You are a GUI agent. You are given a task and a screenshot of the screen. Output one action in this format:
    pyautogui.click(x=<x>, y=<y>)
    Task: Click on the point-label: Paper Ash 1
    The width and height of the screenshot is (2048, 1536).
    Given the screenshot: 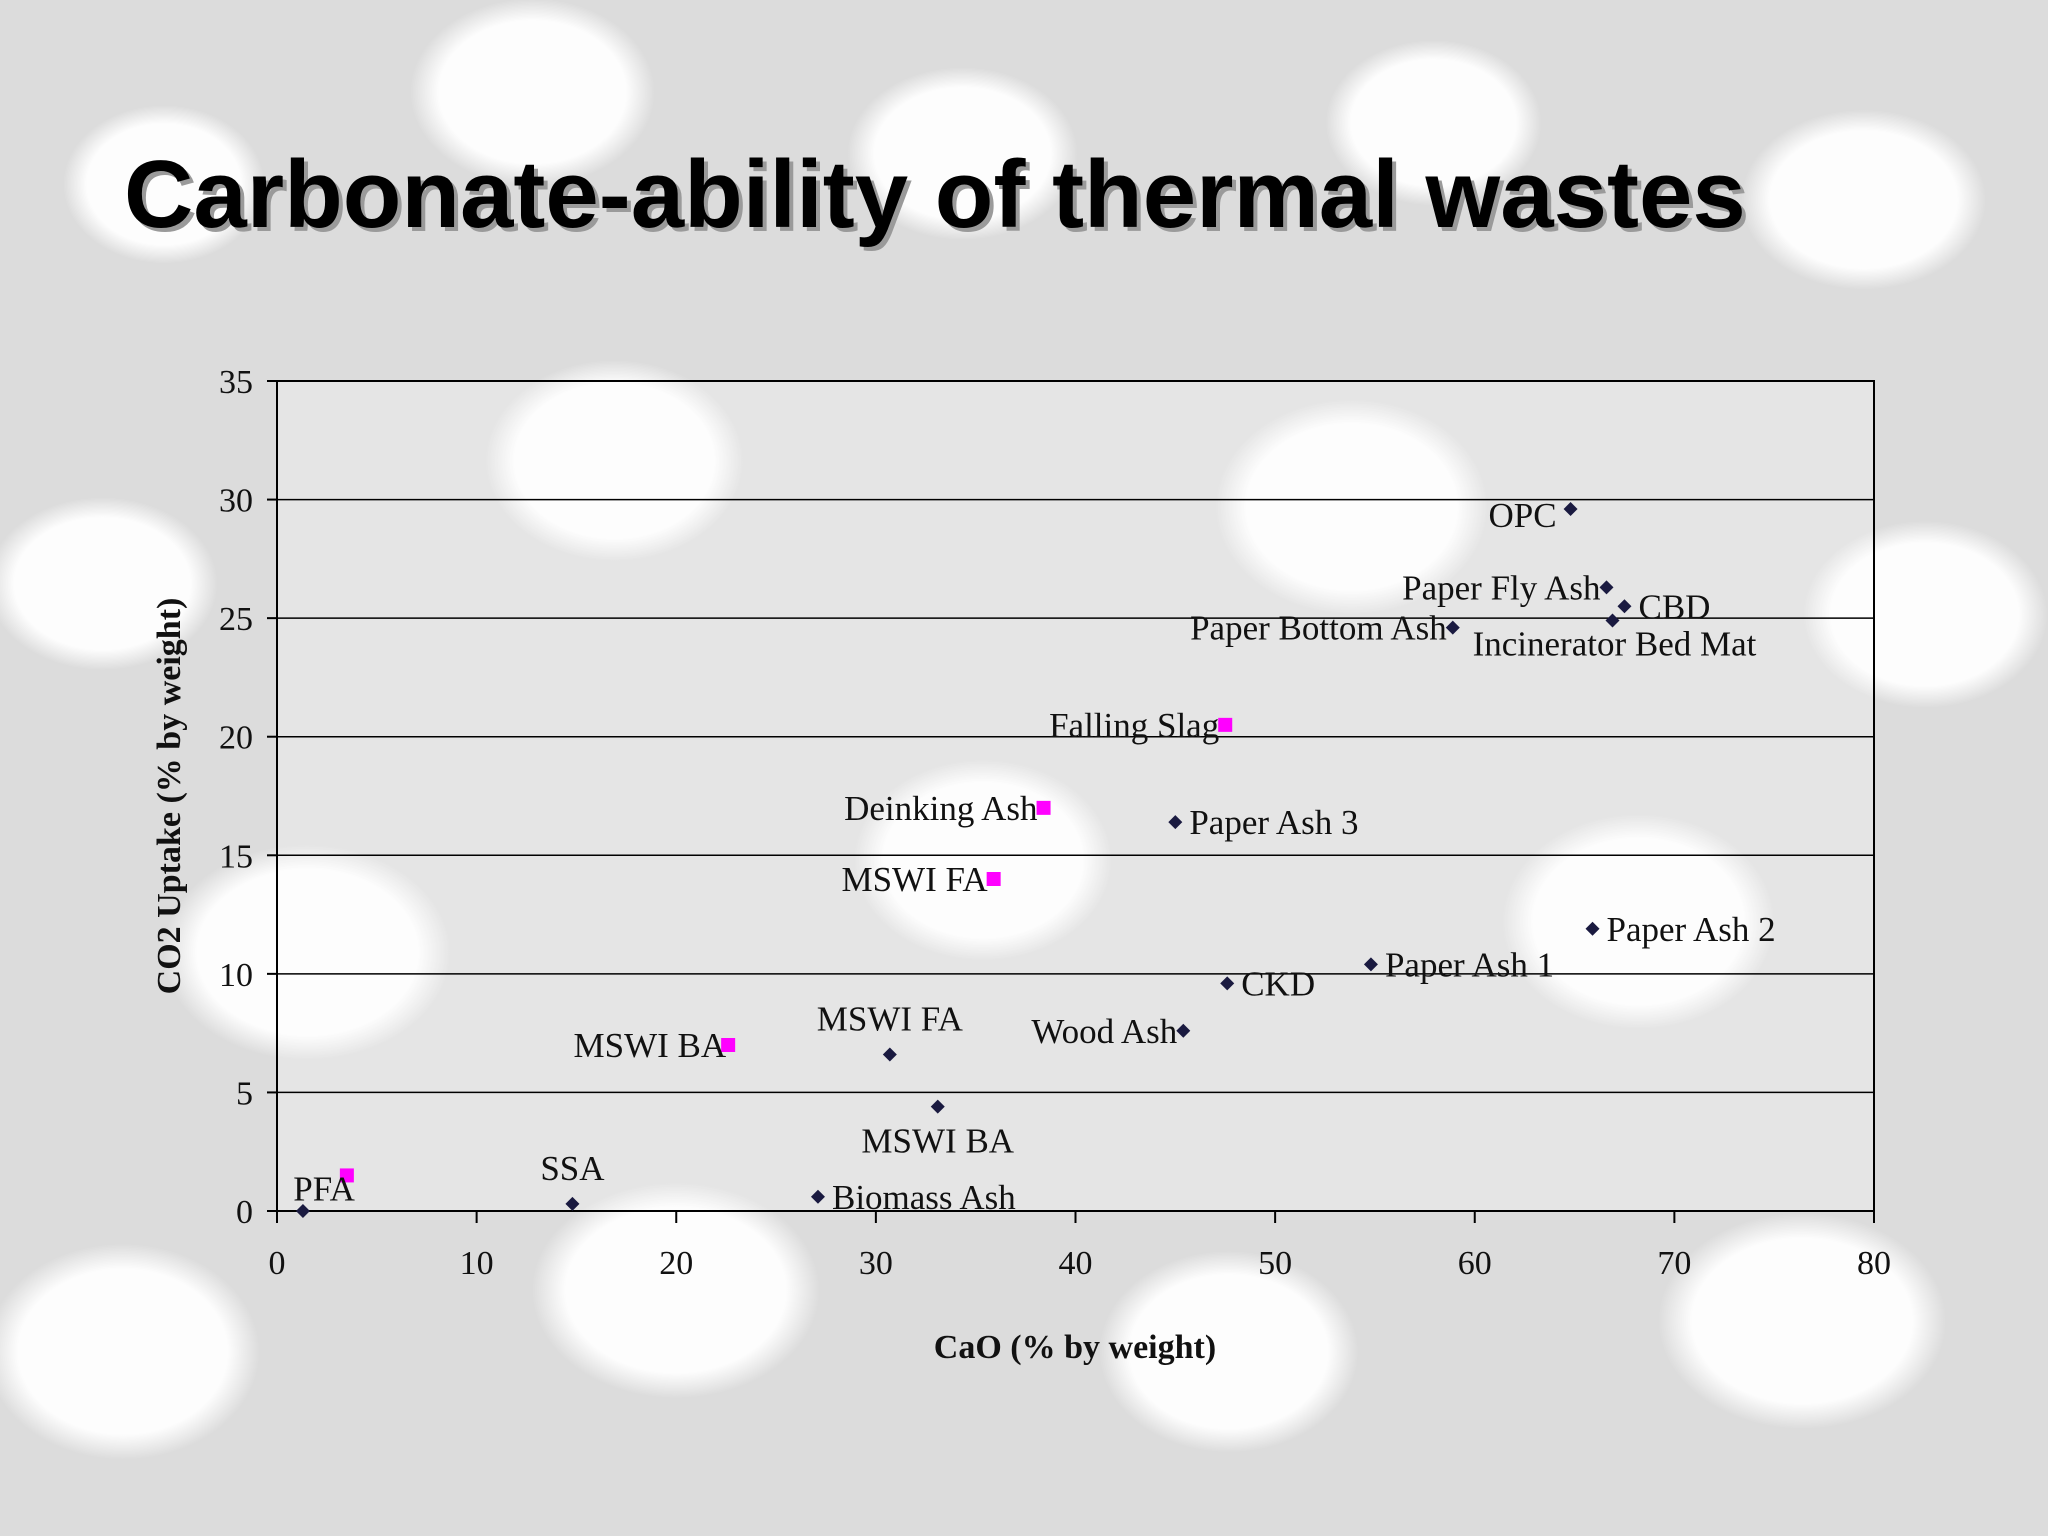 What is the action you would take?
    pyautogui.click(x=1469, y=964)
    